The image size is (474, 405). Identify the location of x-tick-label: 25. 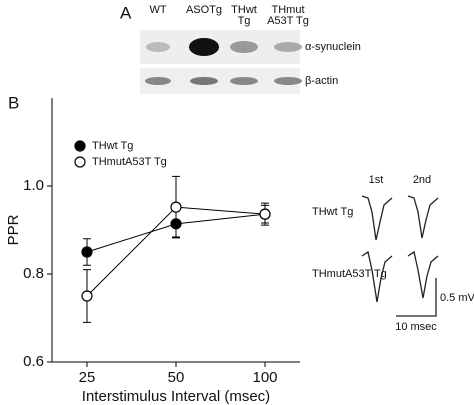
(87, 377).